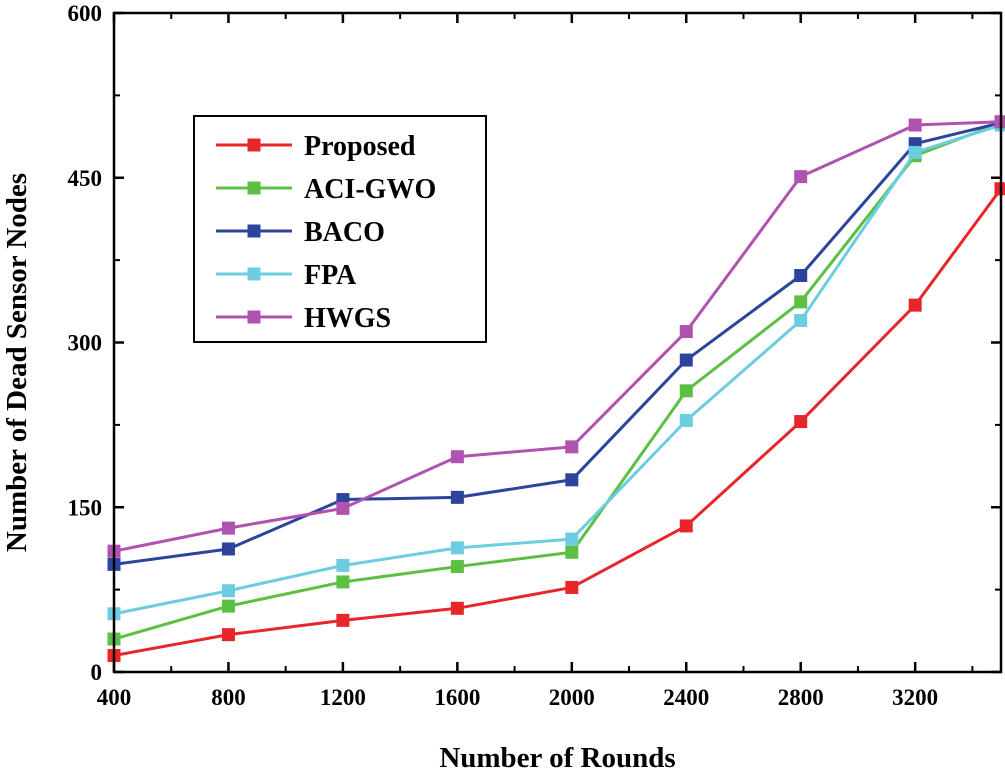 This screenshot has height=773, width=1005. What do you see at coordinates (572, 697) in the screenshot?
I see `x-tick-label: 2000` at bounding box center [572, 697].